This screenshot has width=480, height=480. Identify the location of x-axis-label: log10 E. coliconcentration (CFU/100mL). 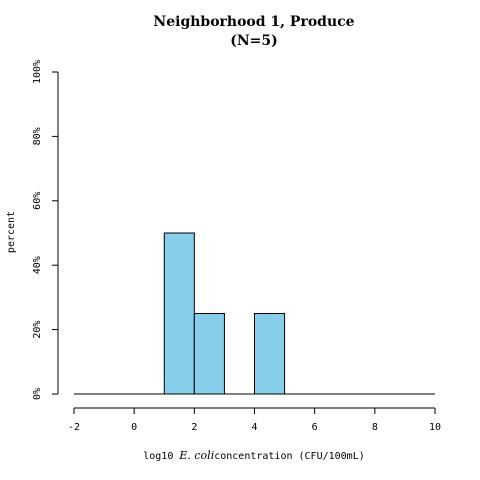
(253, 455).